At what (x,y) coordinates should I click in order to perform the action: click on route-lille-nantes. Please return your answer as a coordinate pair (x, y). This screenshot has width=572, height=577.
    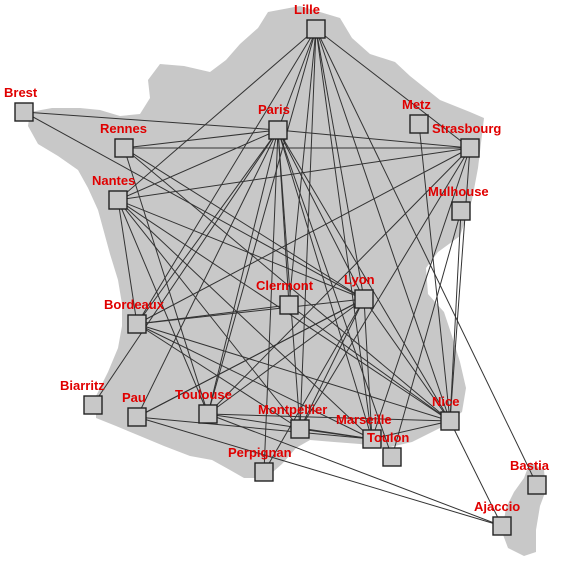
    Looking at the image, I should click on (217, 114).